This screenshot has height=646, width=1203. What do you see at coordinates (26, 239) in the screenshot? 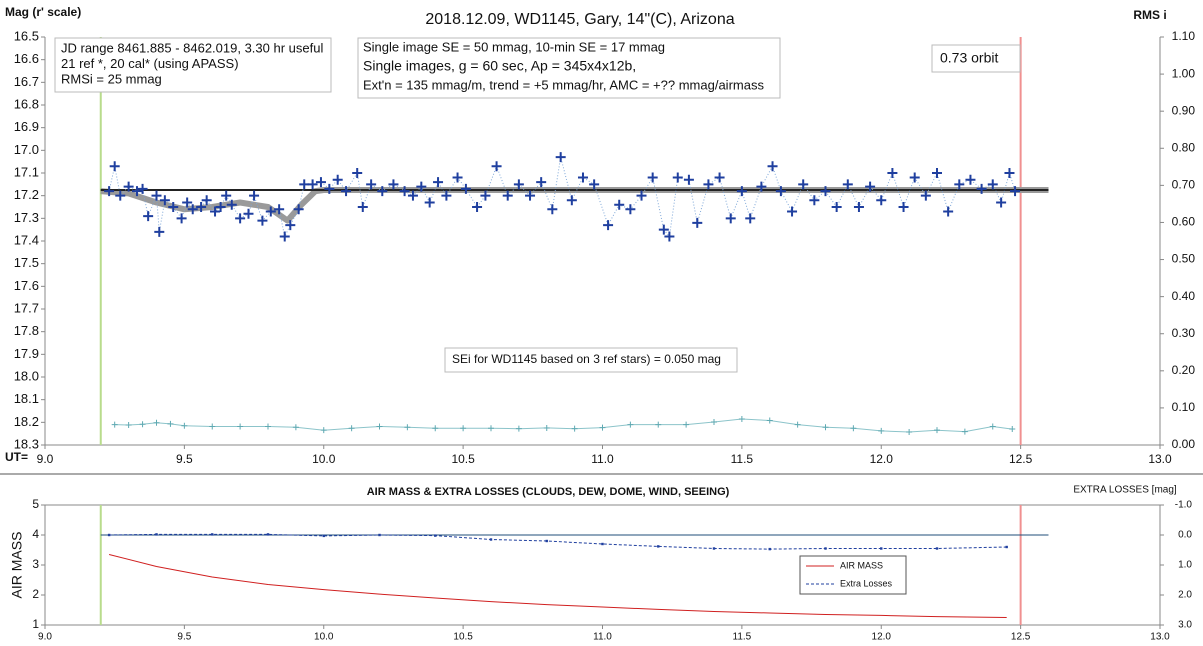
I see `y-tick-label: 17.4` at bounding box center [26, 239].